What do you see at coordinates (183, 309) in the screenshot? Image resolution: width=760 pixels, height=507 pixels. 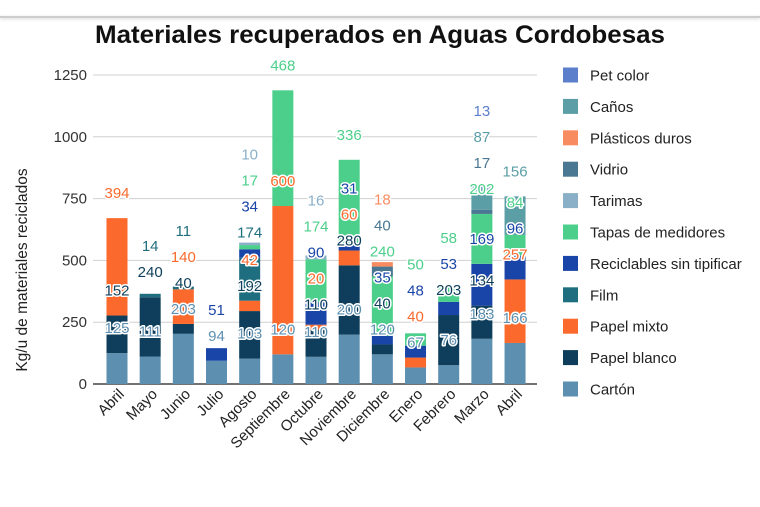 I see `data-label: 203` at bounding box center [183, 309].